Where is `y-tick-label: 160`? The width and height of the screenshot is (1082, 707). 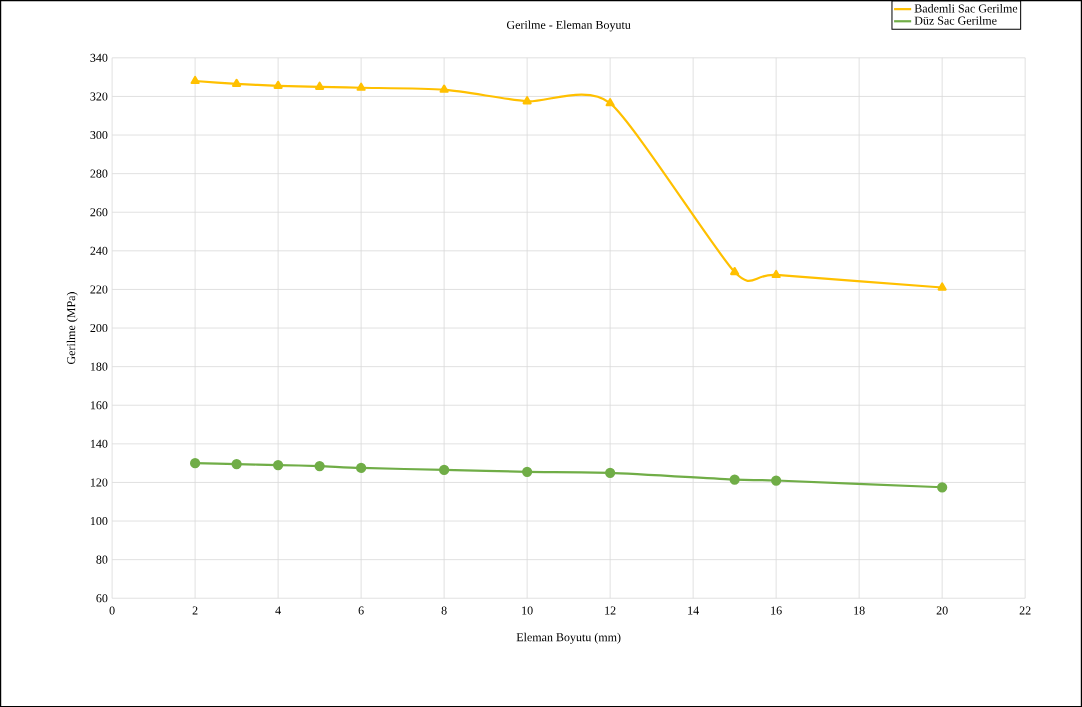
y-tick-label: 160 is located at coordinates (99, 405).